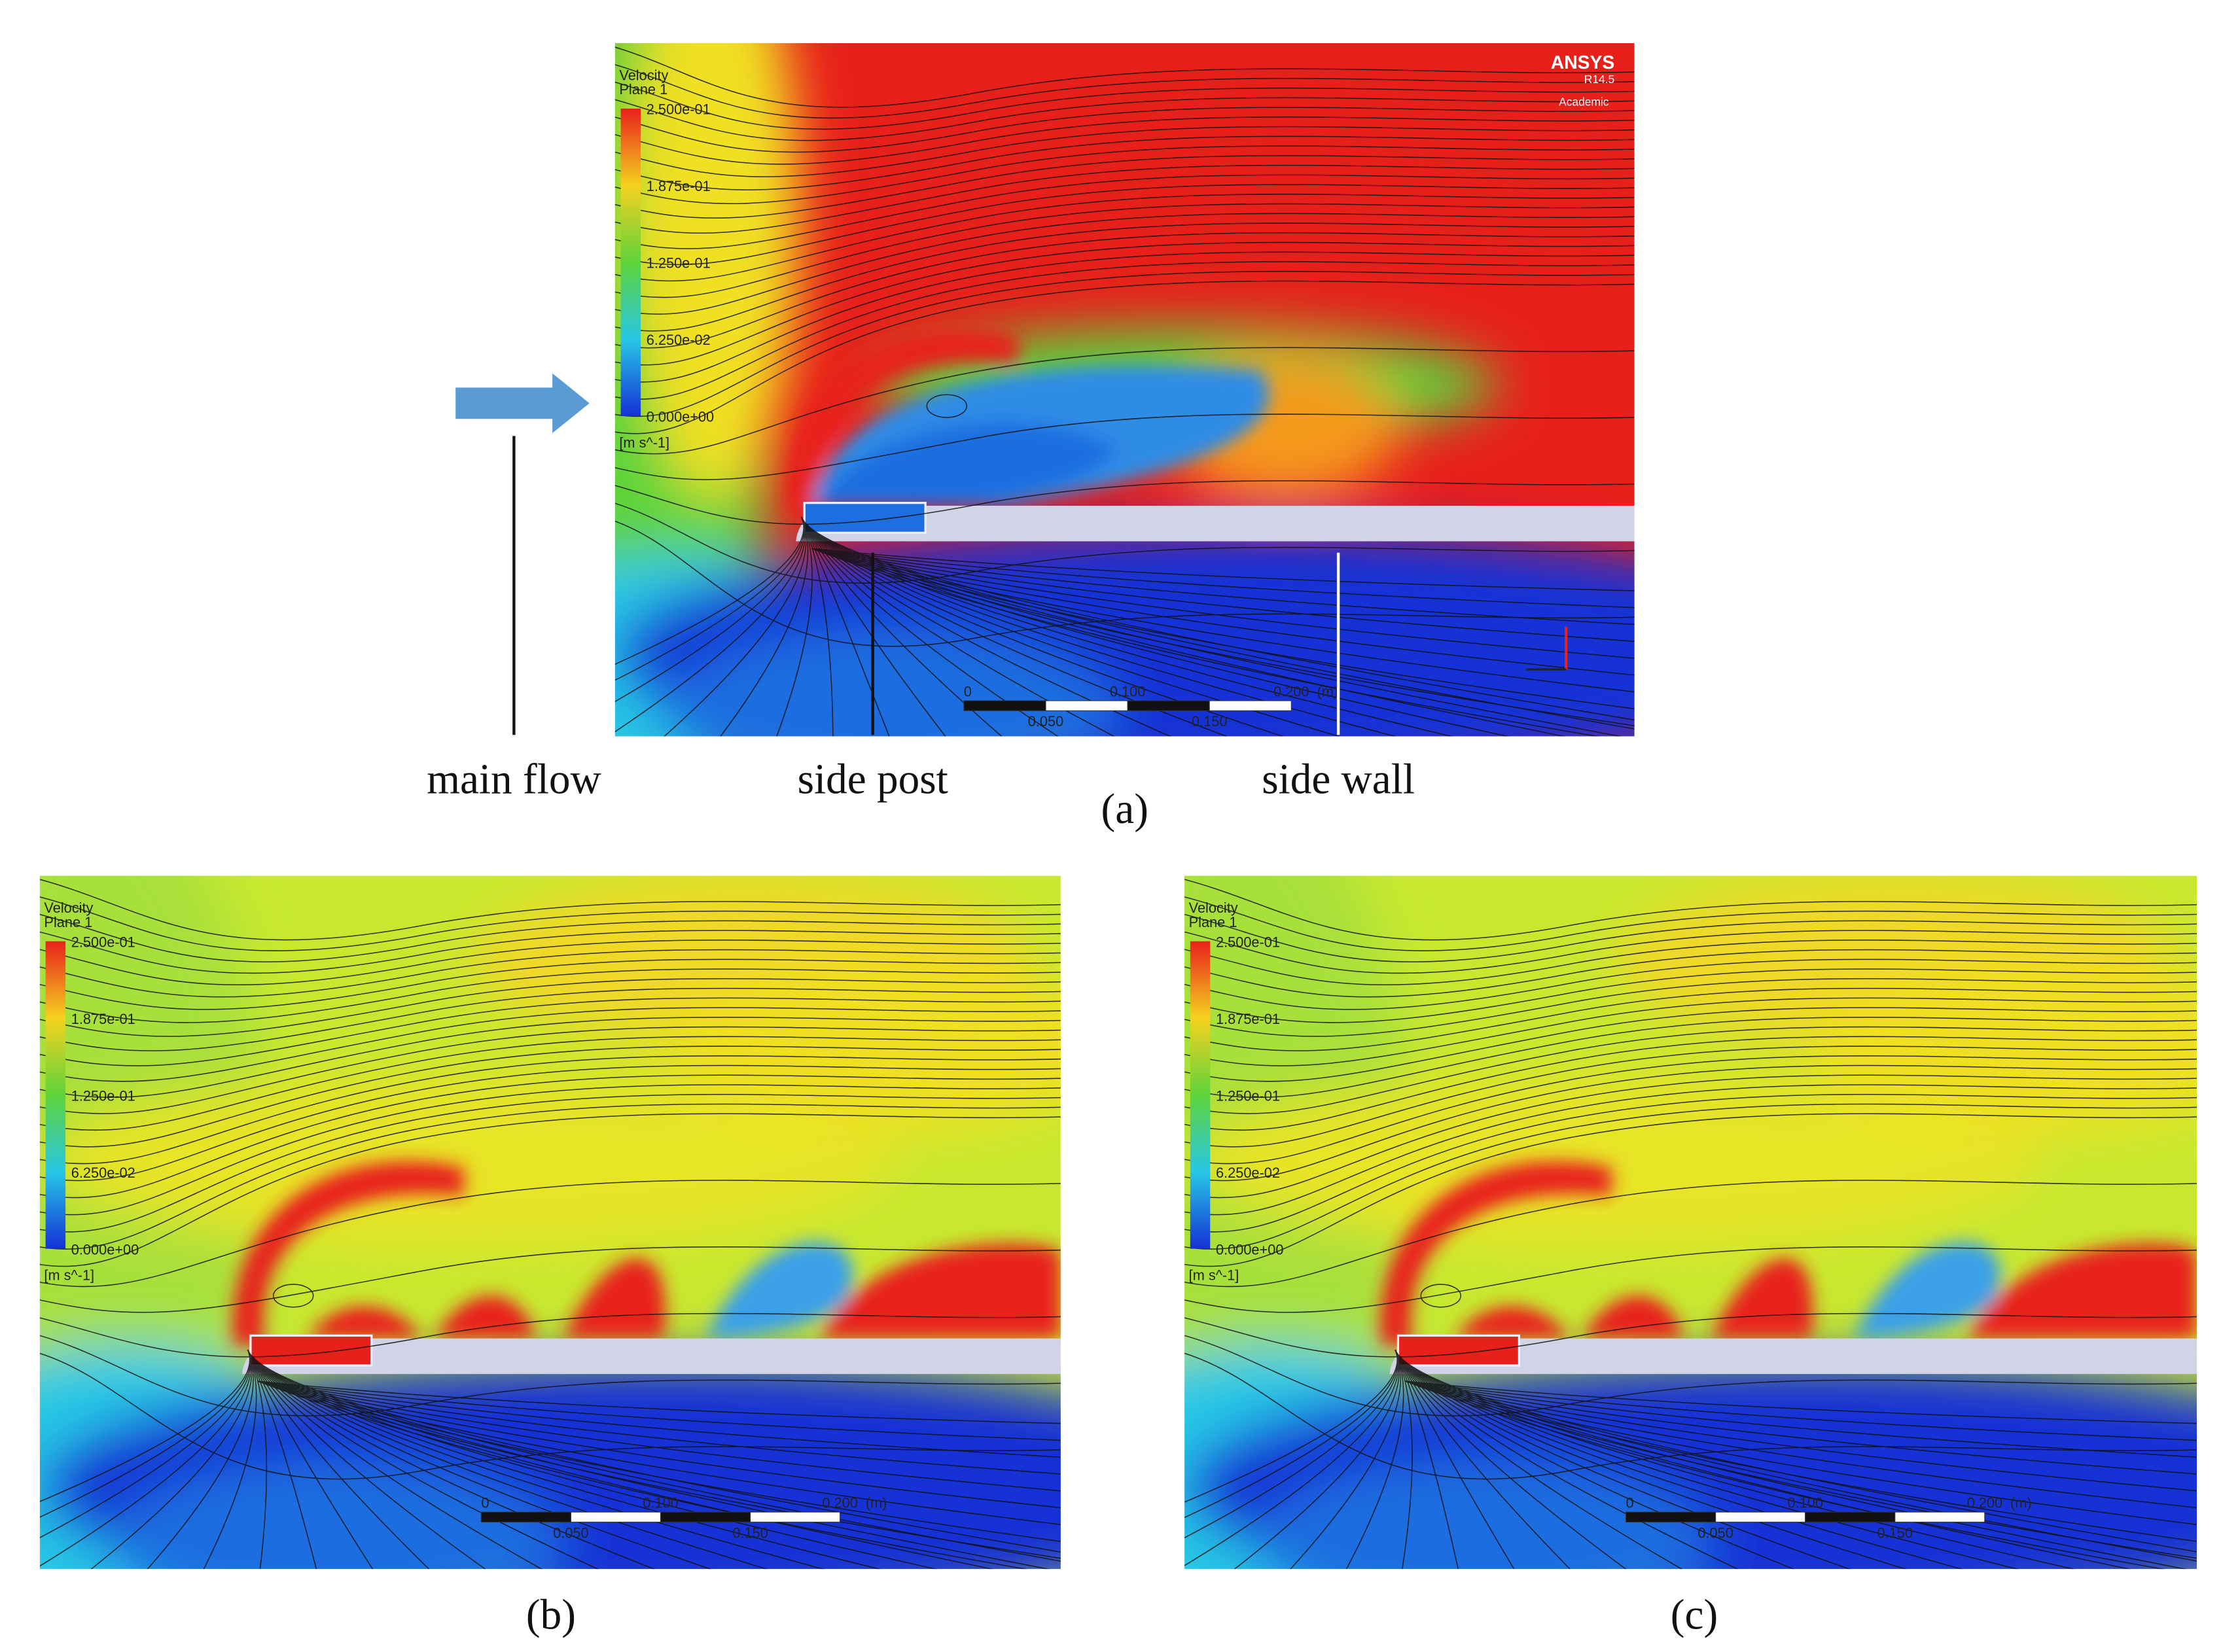  I want to click on colorbar-label: 6.250e-02, so click(1248, 1173).